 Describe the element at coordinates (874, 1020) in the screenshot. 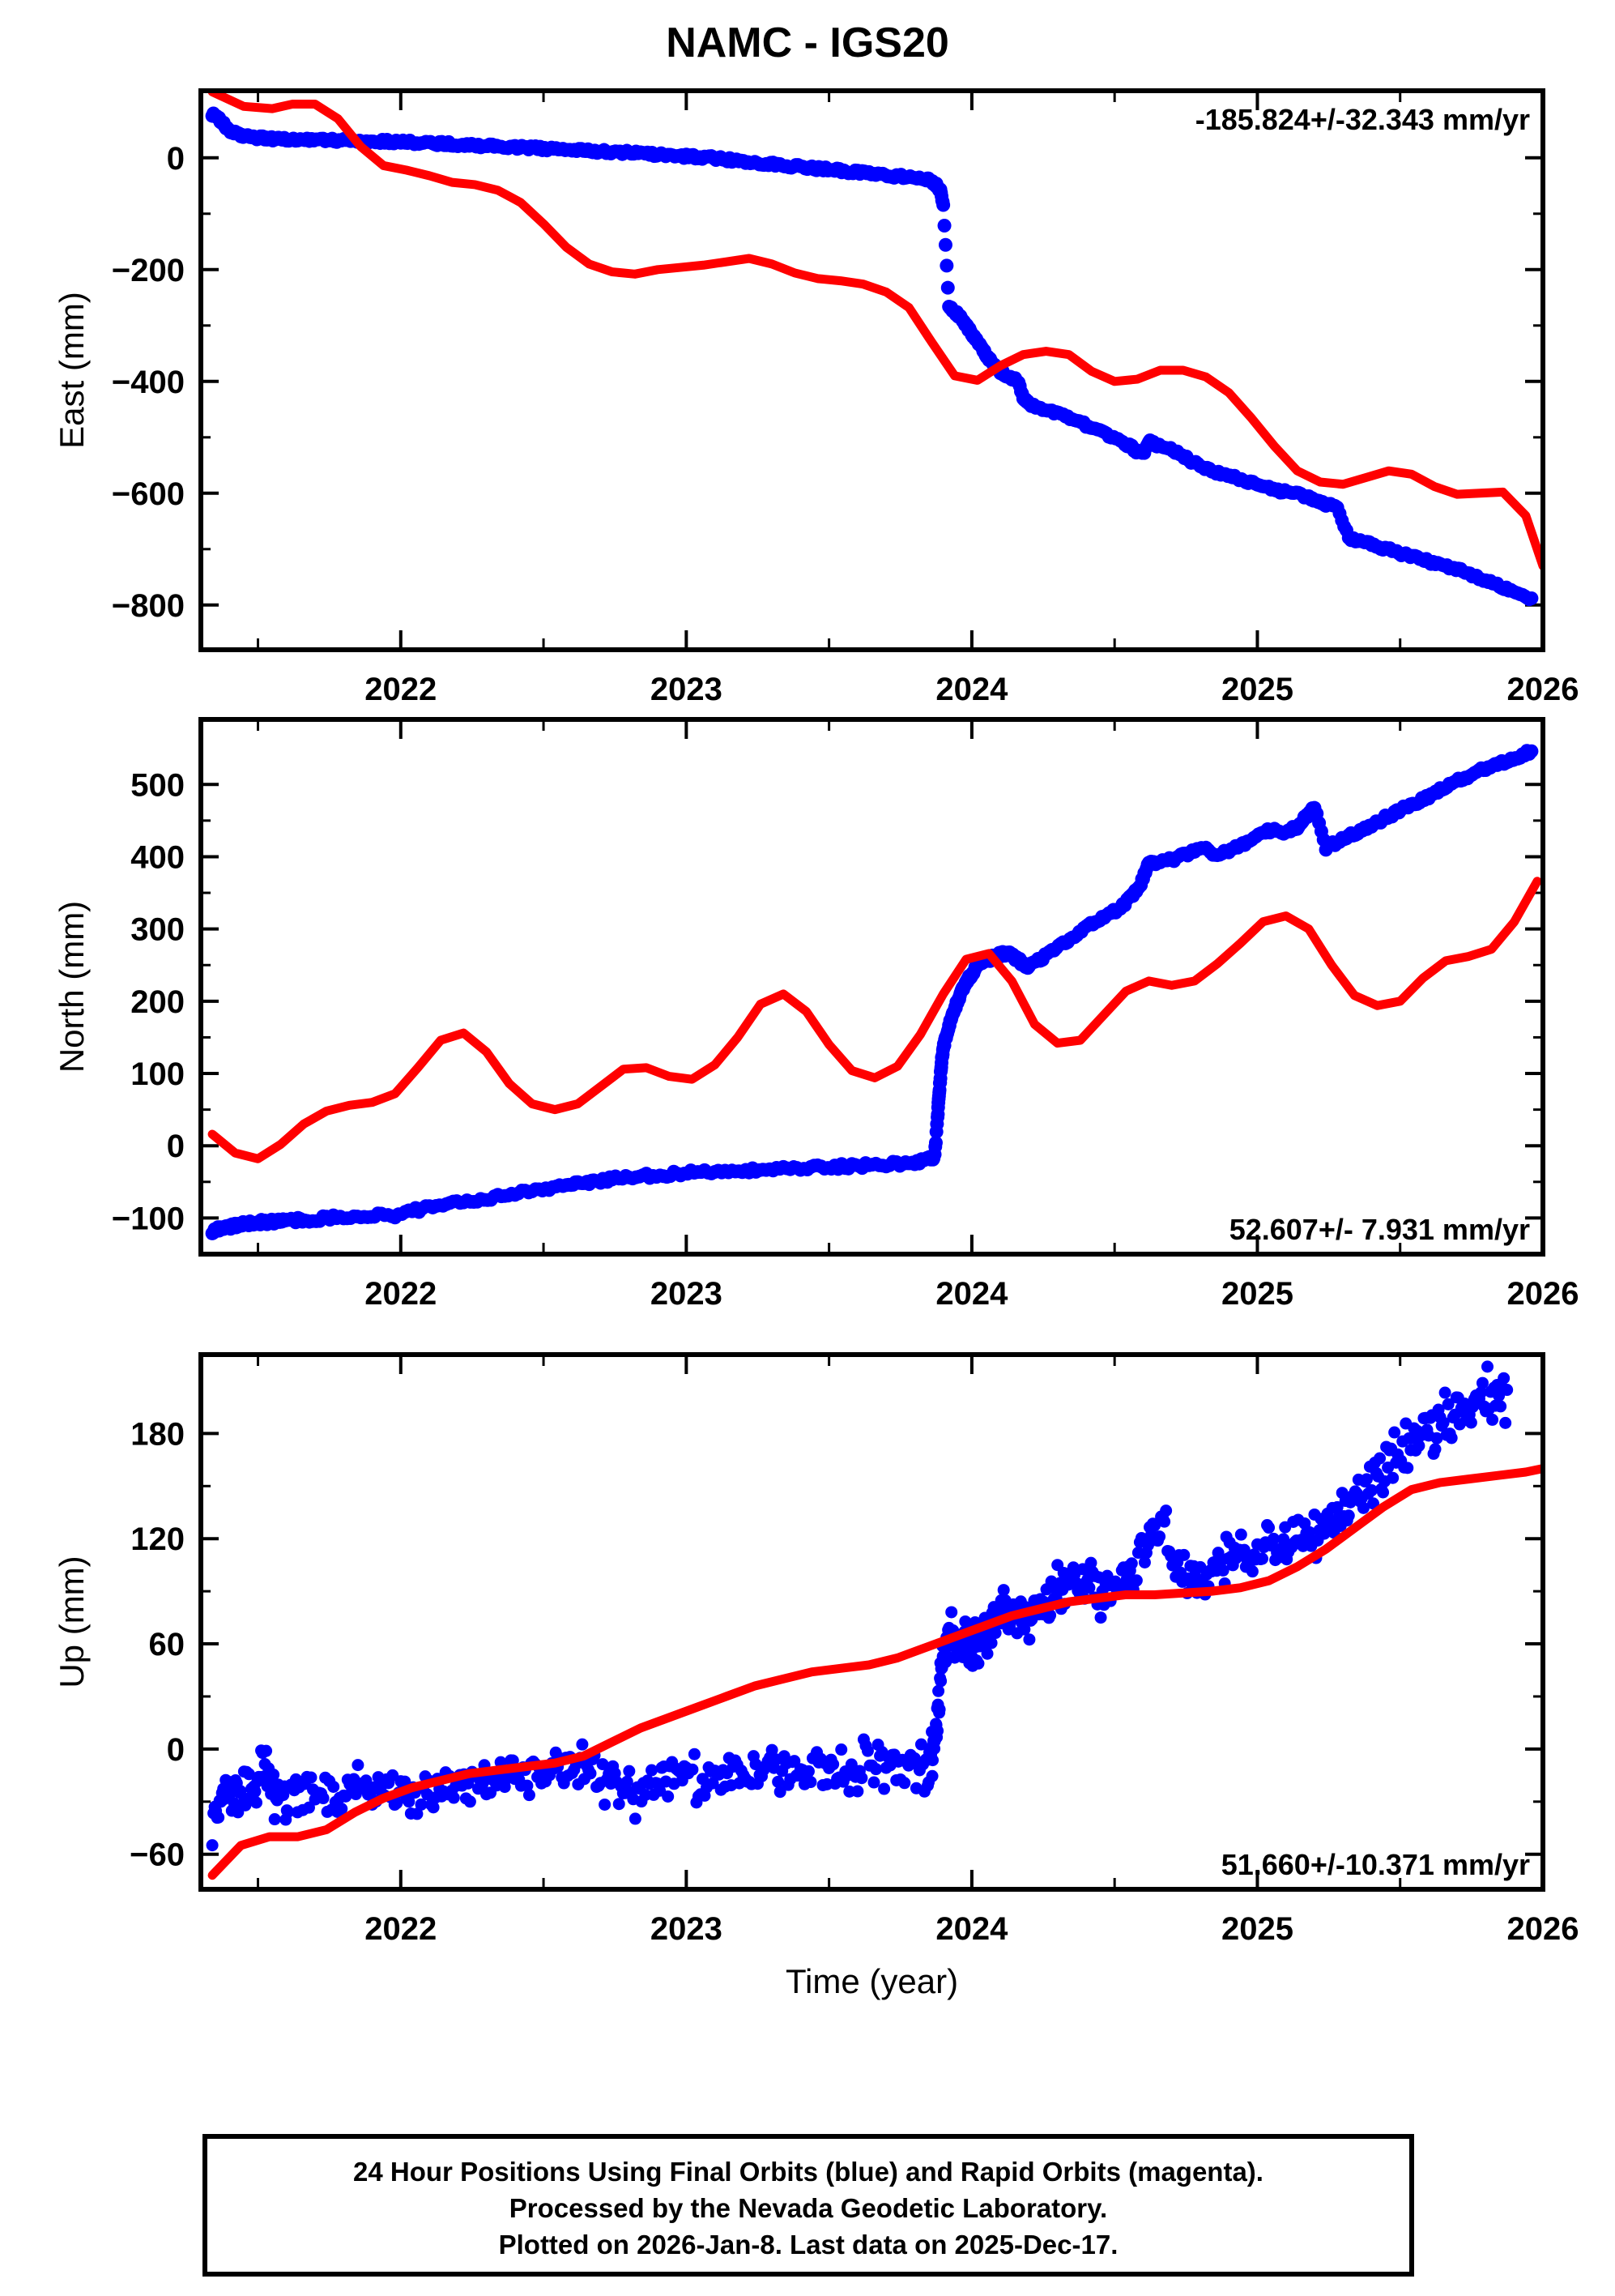

I see `model-line` at that location.